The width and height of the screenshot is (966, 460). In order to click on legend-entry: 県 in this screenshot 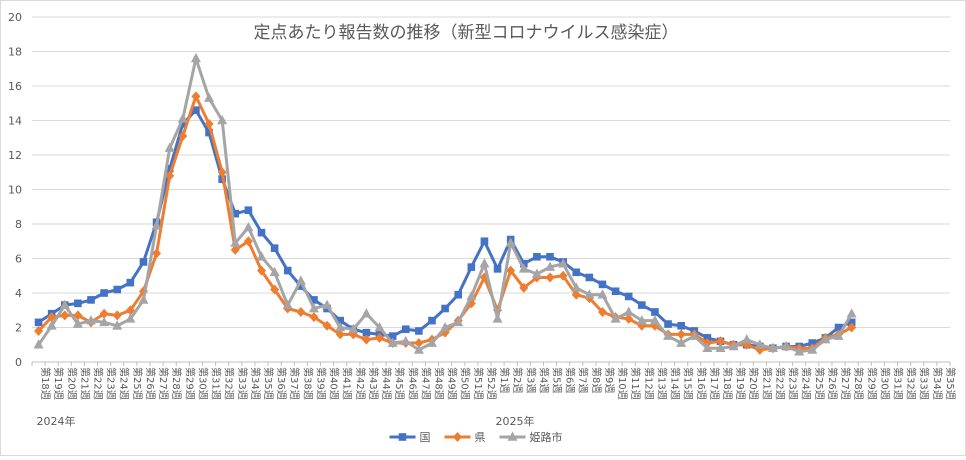, I will do `click(465, 437)`.